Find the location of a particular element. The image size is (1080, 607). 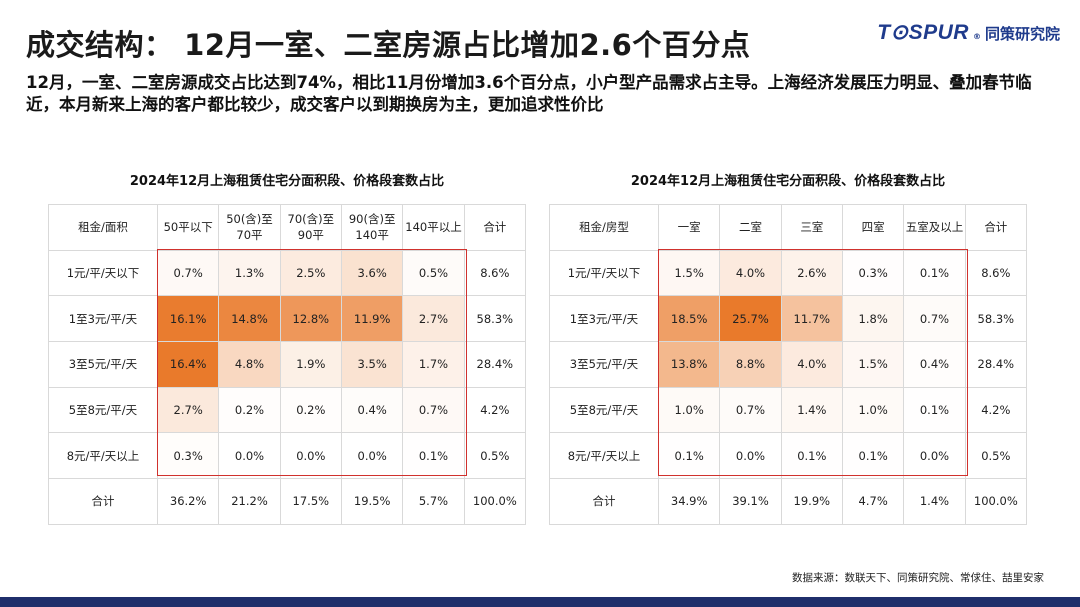

table-row: 1至3元/平/天 16.1% 14.8% 12.8% 11.9% 2.7% 58.3% is located at coordinates (287, 319).